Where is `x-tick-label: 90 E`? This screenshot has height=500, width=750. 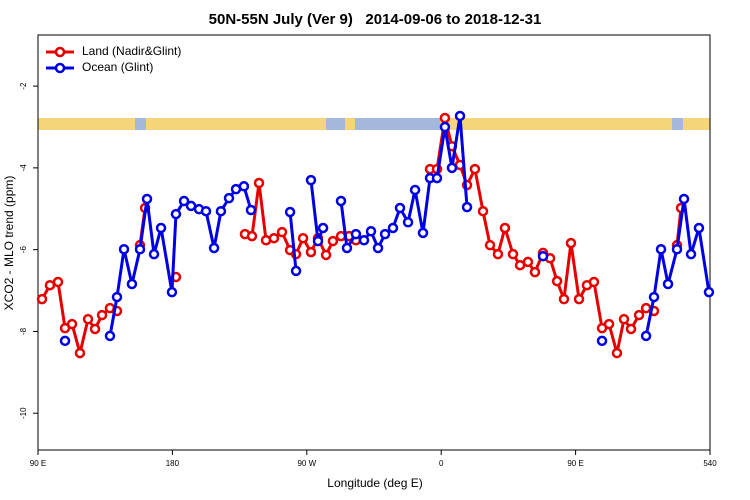
x-tick-label: 90 E is located at coordinates (38, 463).